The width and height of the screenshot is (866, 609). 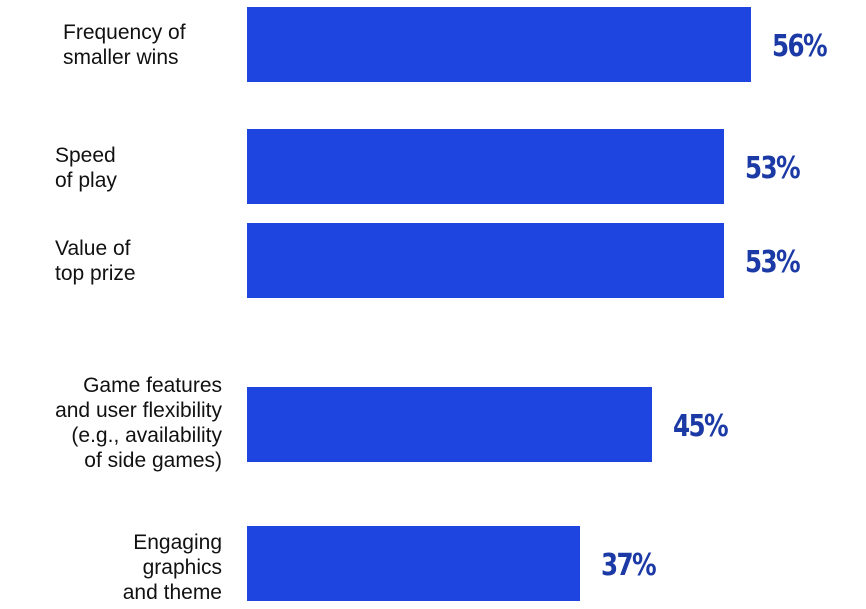 I want to click on value-label: 56%, so click(x=800, y=46).